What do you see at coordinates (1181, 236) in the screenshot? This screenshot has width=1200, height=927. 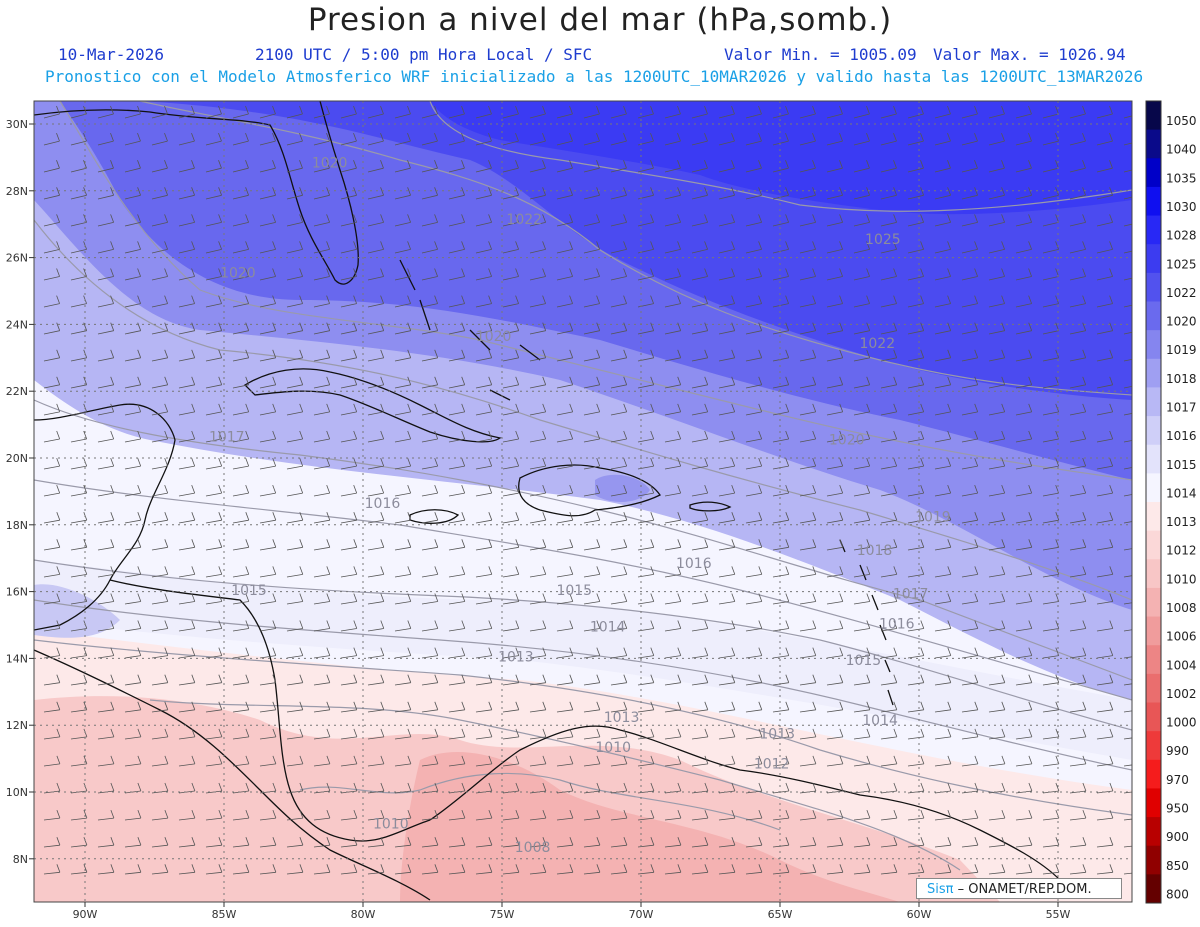 I see `colorbar-label: 1028` at bounding box center [1181, 236].